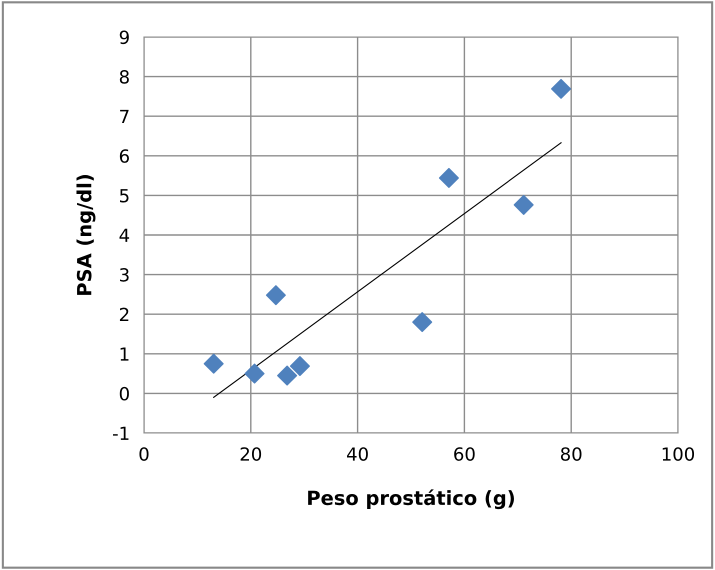  I want to click on y-tick-label: 6, so click(124, 156).